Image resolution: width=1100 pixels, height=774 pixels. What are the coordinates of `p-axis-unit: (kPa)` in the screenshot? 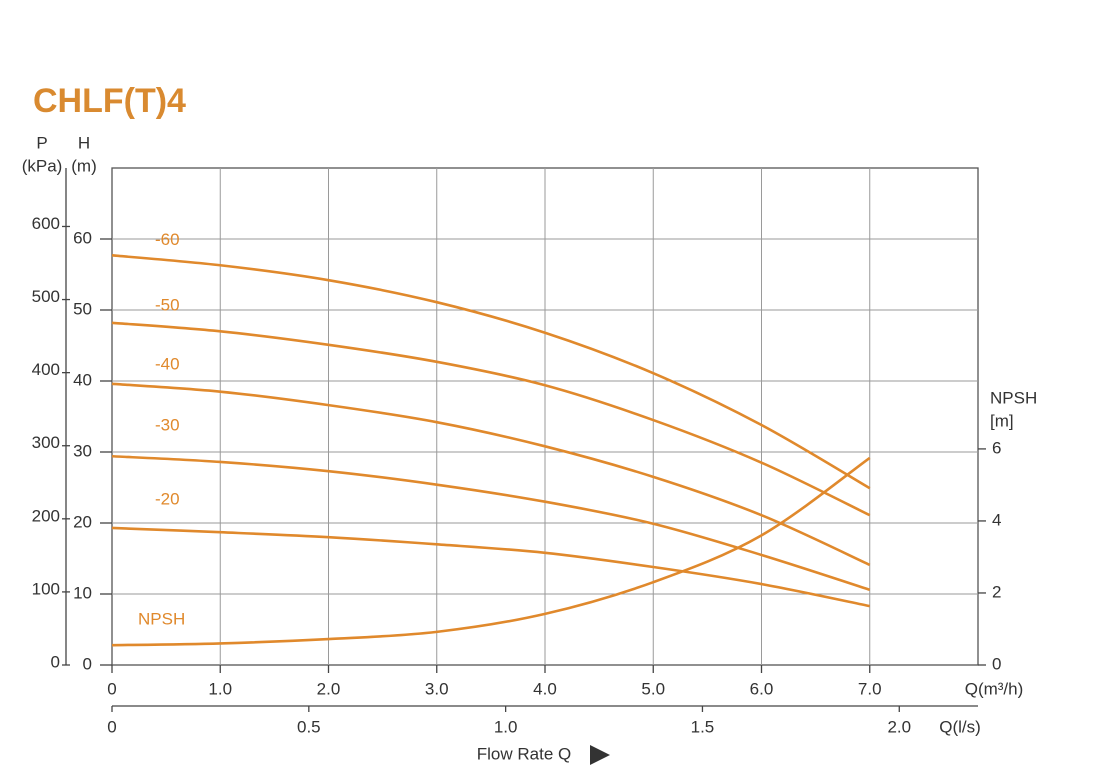 It's located at (42, 165).